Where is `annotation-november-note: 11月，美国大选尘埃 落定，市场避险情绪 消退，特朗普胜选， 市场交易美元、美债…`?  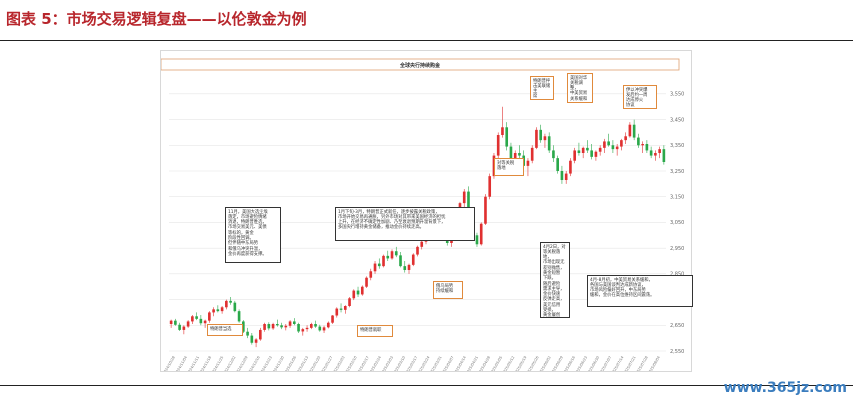
annotation-november-note: 11月，美国大选尘埃 落定，市场避险情绪 消退，特朗普胜选， 市场交易美元、美债… is located at coordinates (253, 235).